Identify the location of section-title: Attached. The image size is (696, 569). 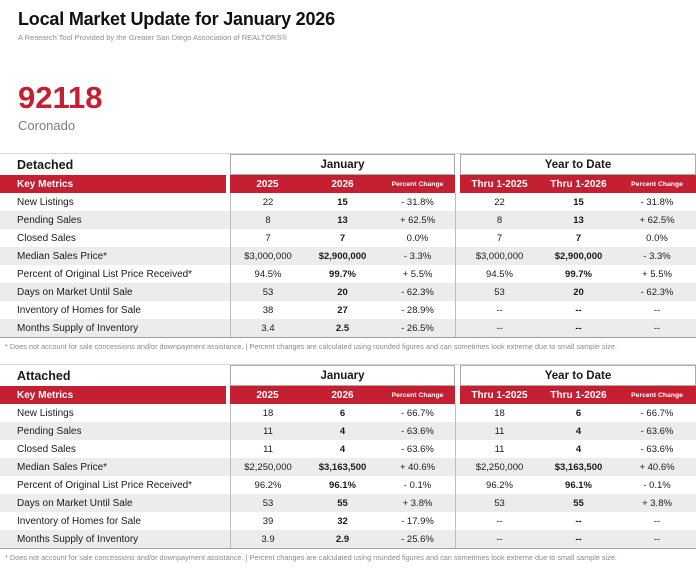
(44, 375).